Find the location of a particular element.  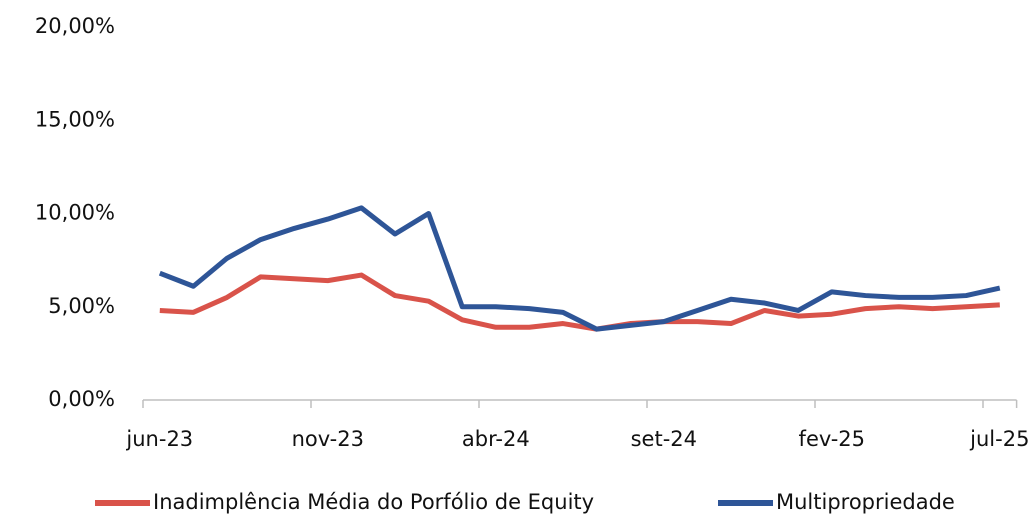

y-tick-label: 15,00% is located at coordinates (75, 119).